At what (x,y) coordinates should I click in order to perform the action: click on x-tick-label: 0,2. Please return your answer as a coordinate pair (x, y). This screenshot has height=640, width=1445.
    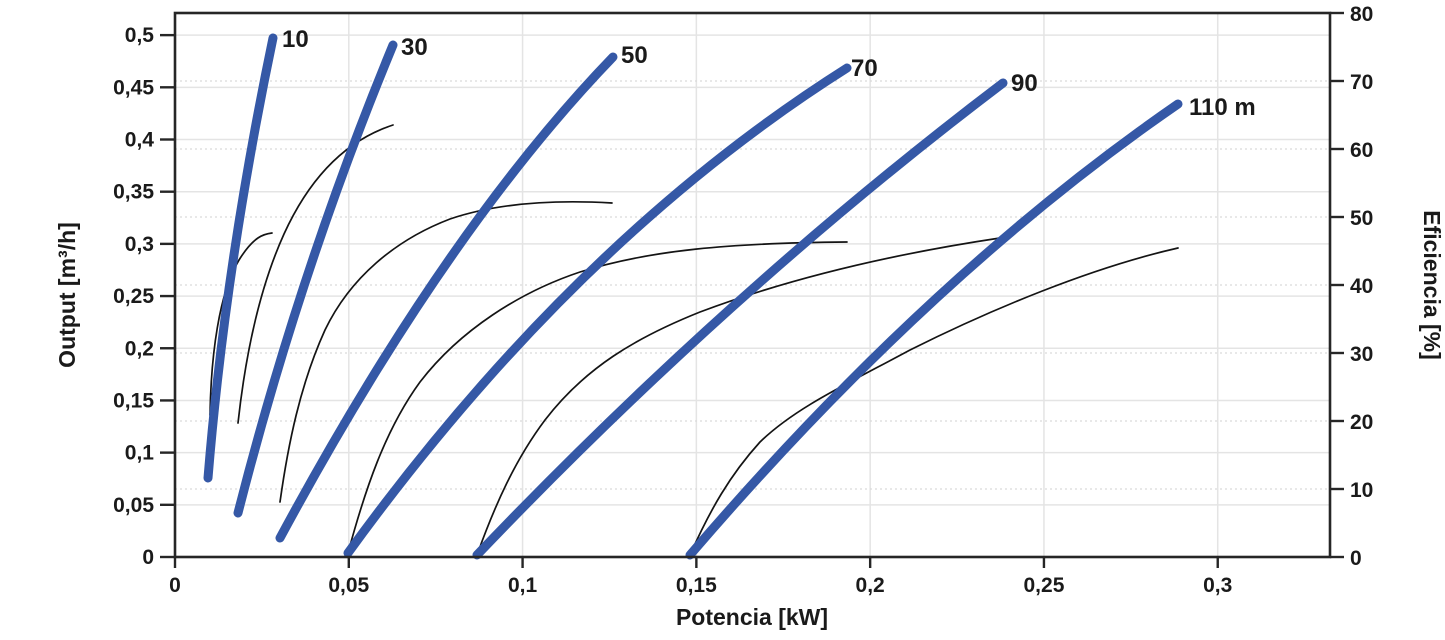
    Looking at the image, I should click on (870, 585).